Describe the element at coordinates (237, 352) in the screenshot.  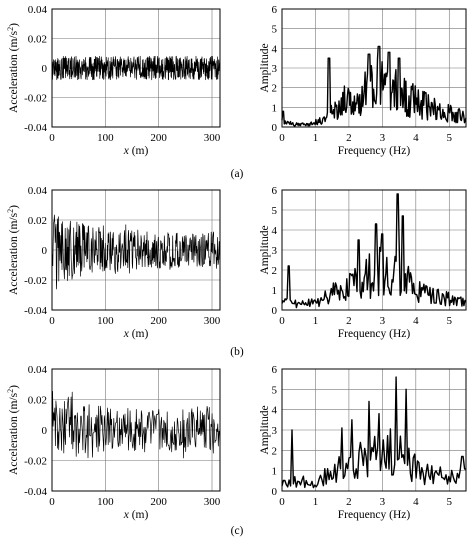
I see `caption-b: (b)` at that location.